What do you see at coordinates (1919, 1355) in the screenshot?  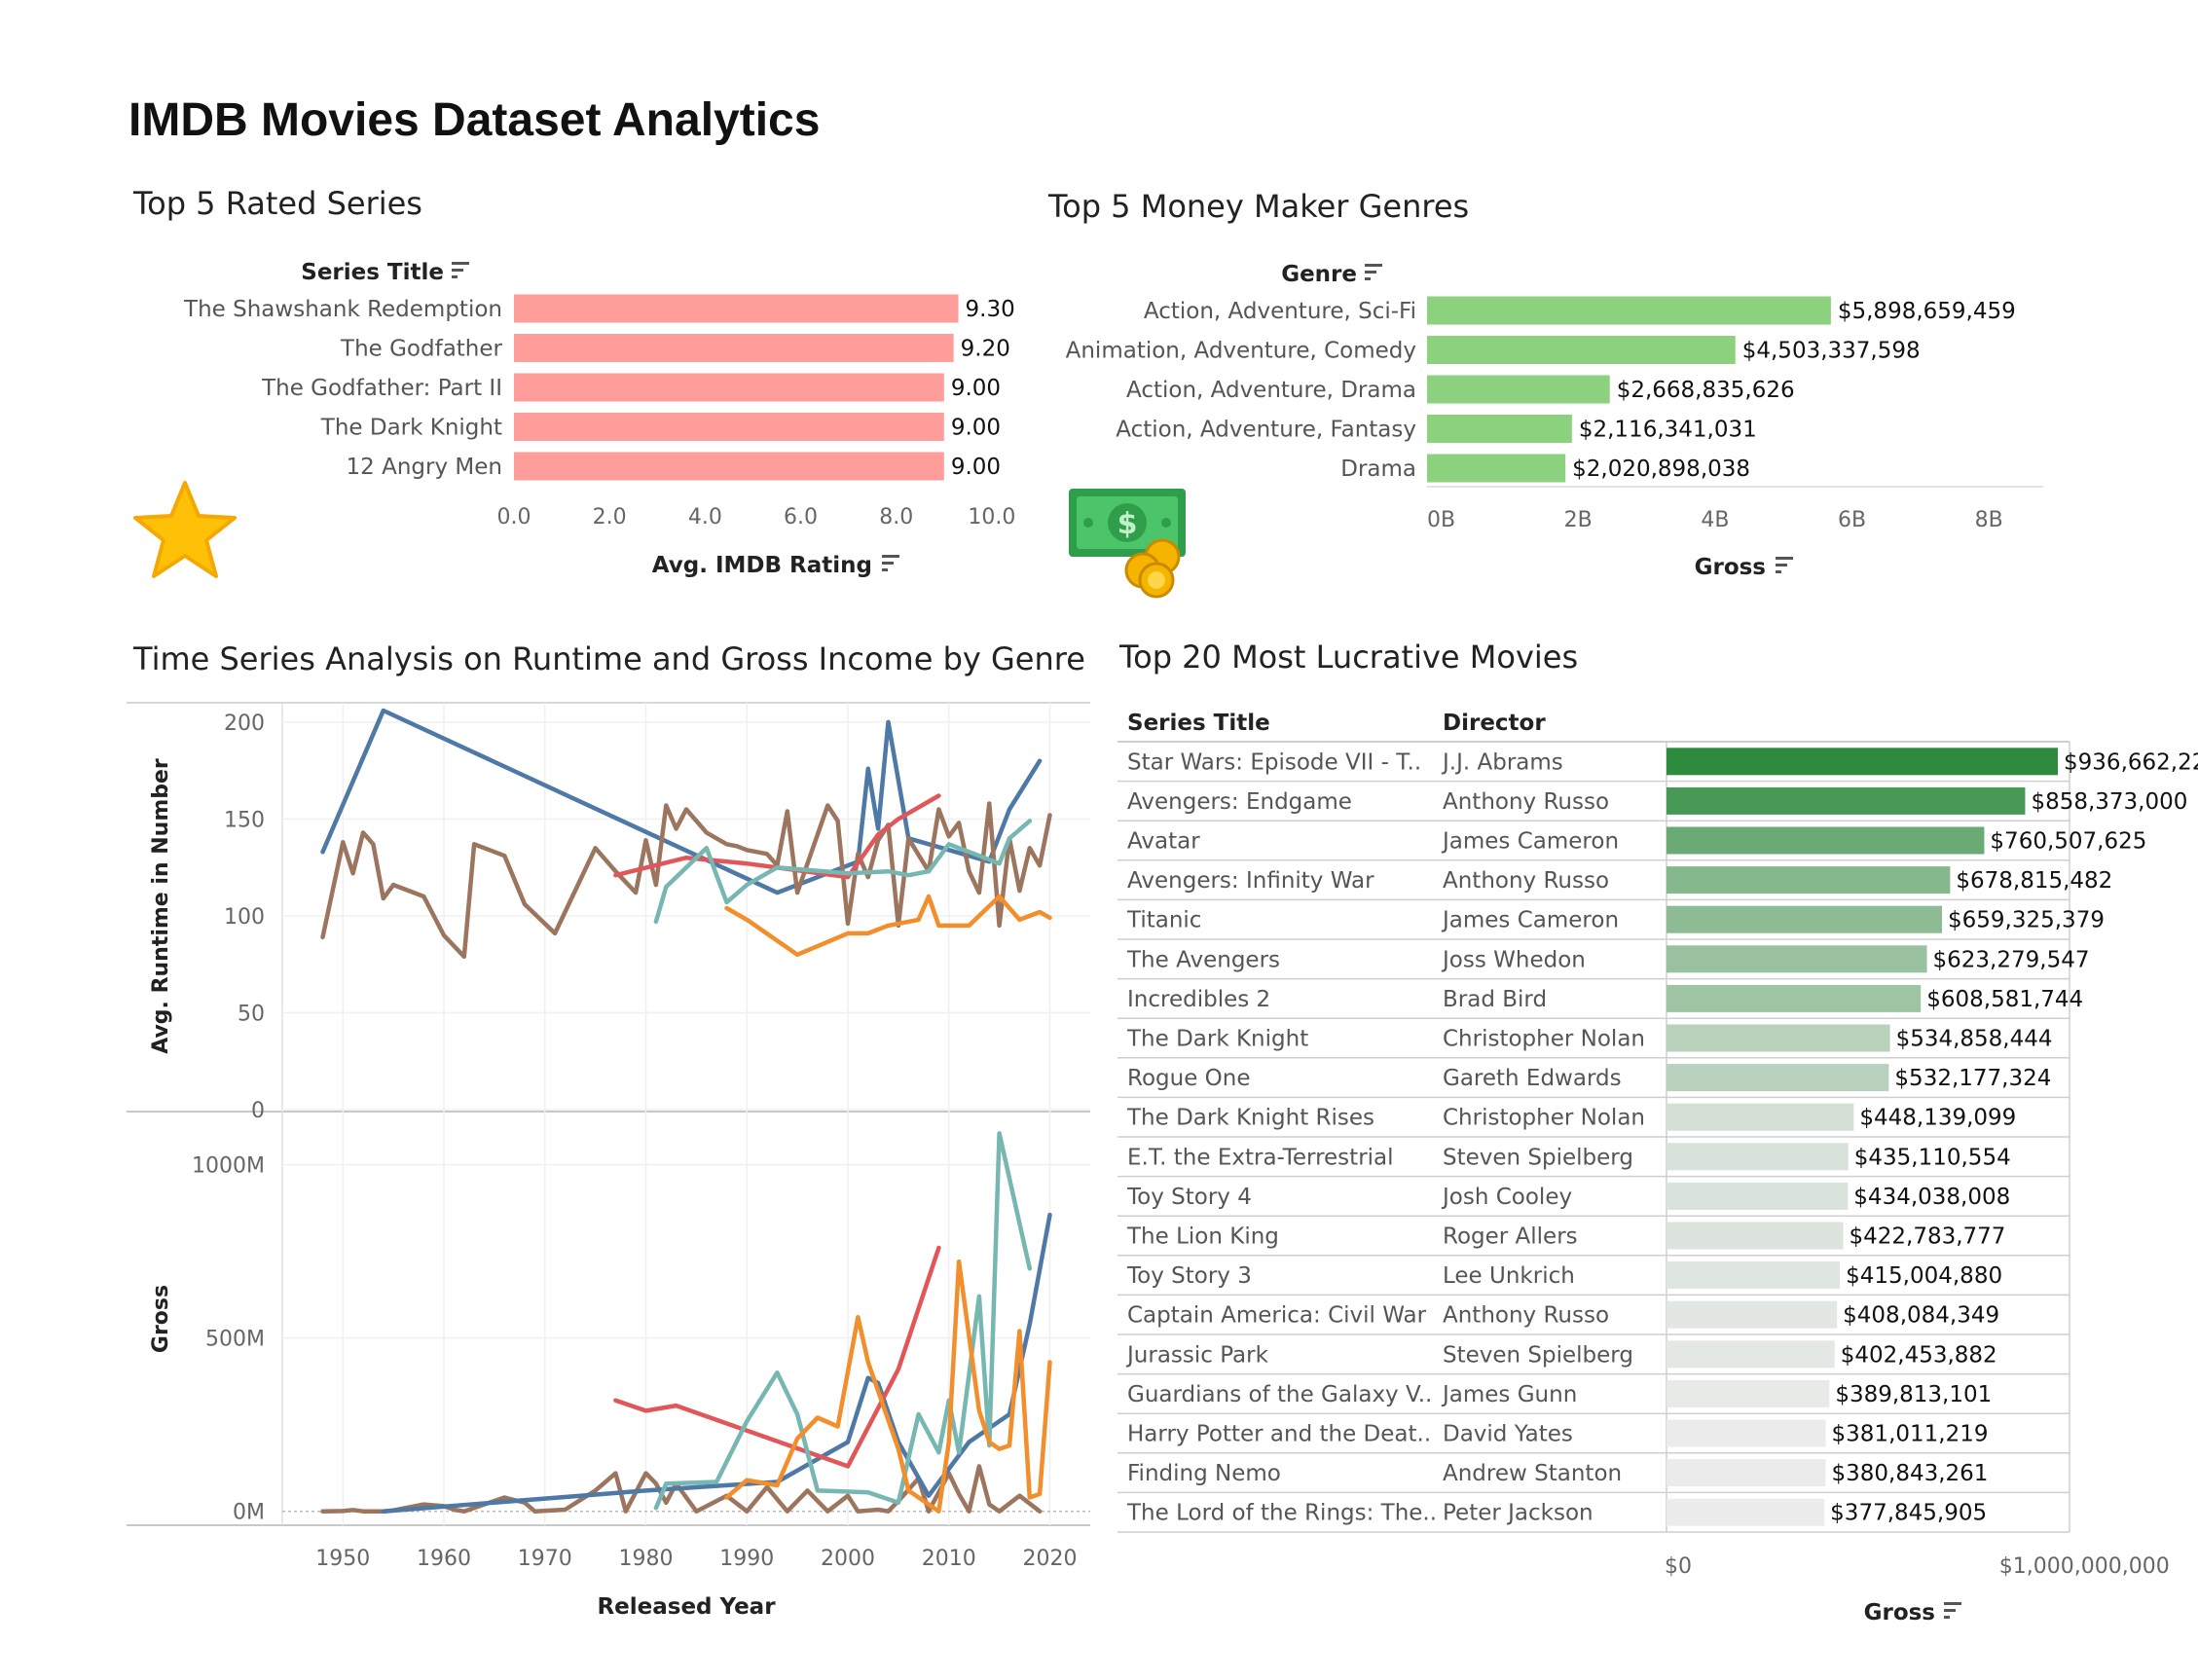 I see `gross-label: $402,453,882` at bounding box center [1919, 1355].